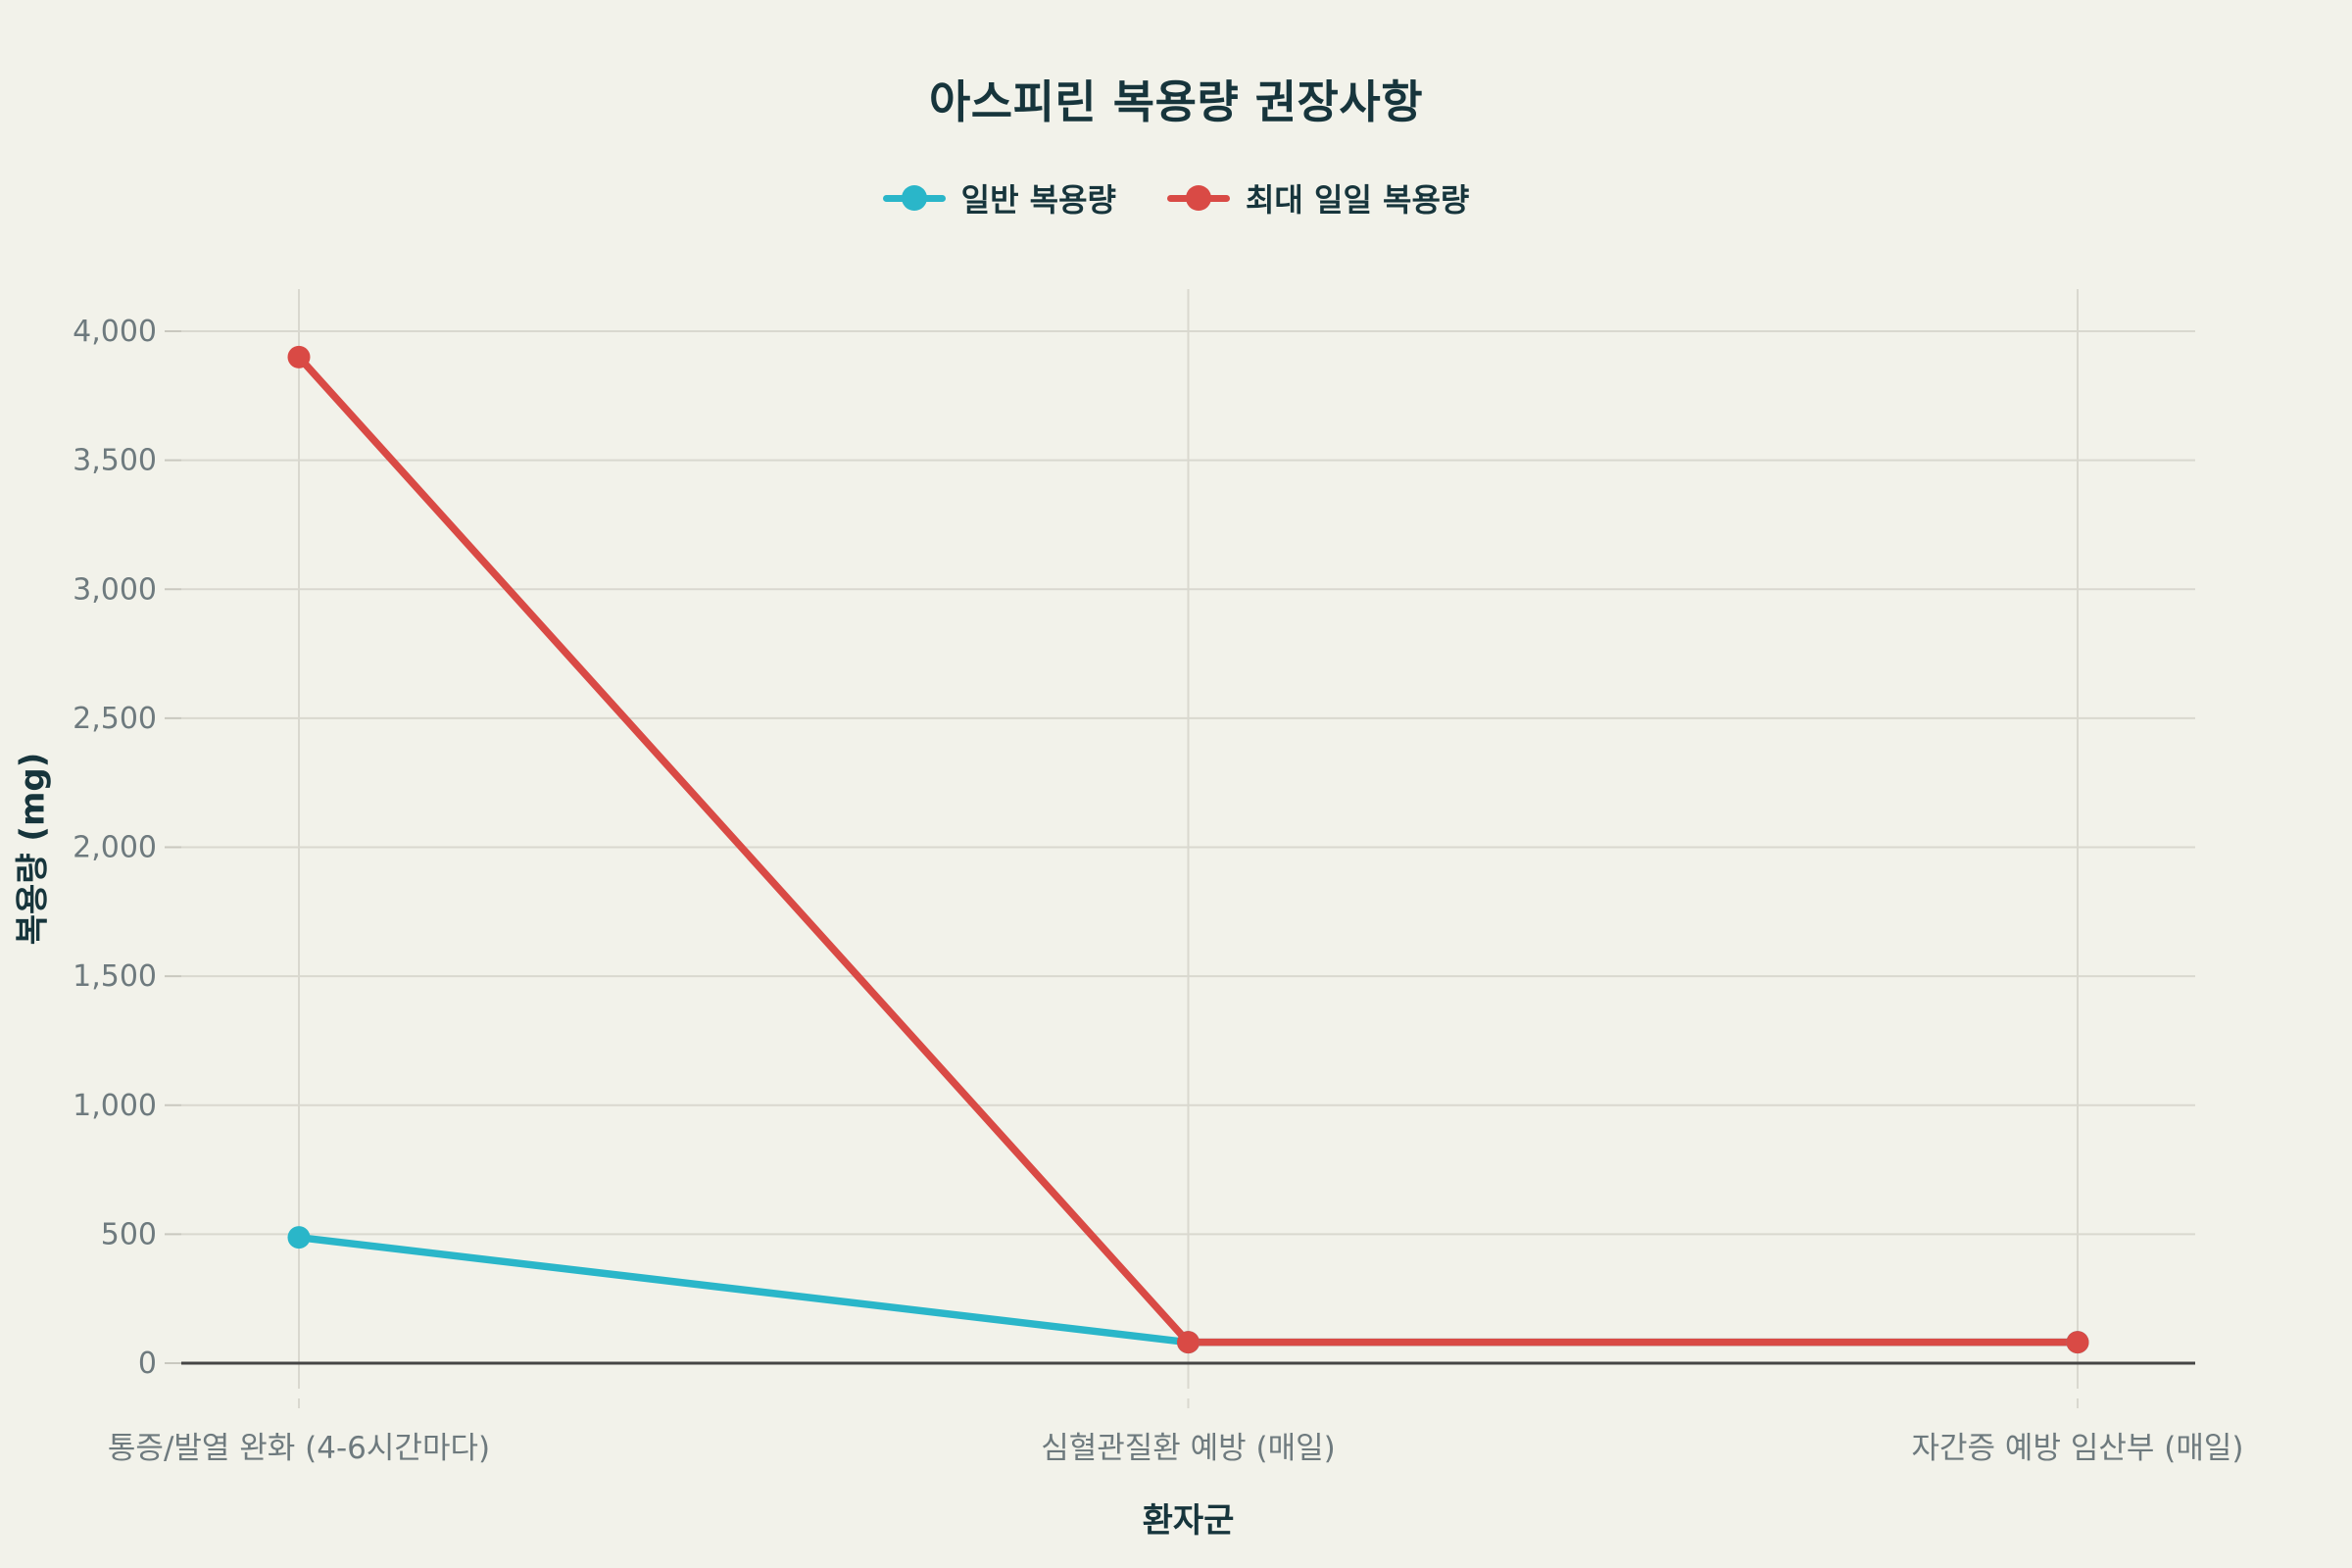  What do you see at coordinates (1188, 1448) in the screenshot?
I see `x-category-label: 심혈관질환 예방 (매일)` at bounding box center [1188, 1448].